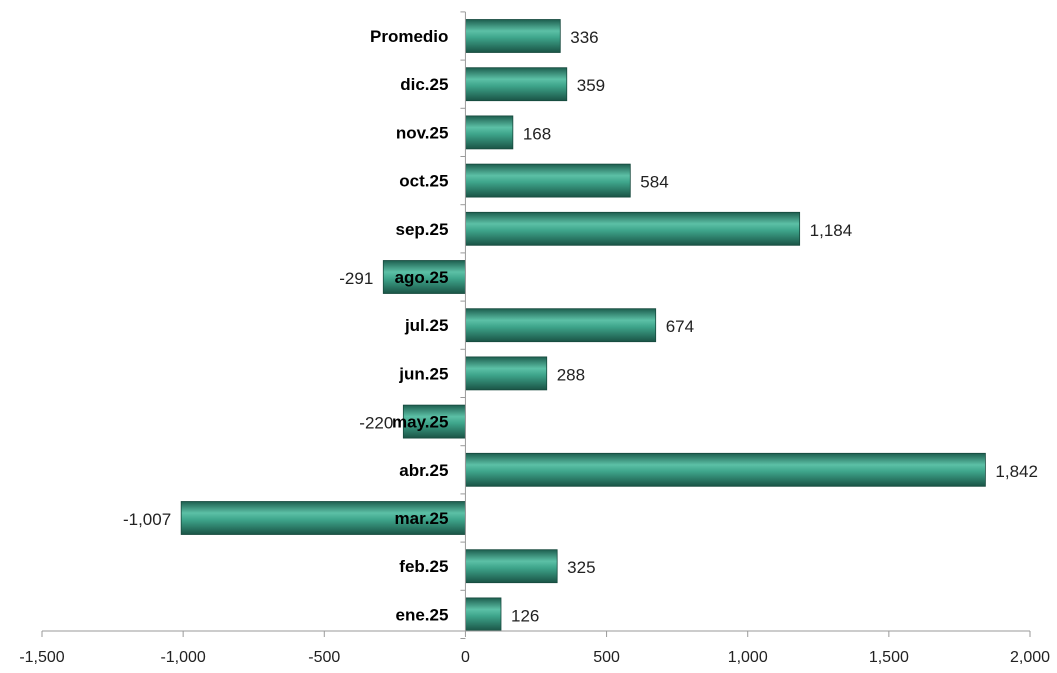 The height and width of the screenshot is (673, 1057). Describe the element at coordinates (606, 657) in the screenshot. I see `x-tick-label: 500` at that location.